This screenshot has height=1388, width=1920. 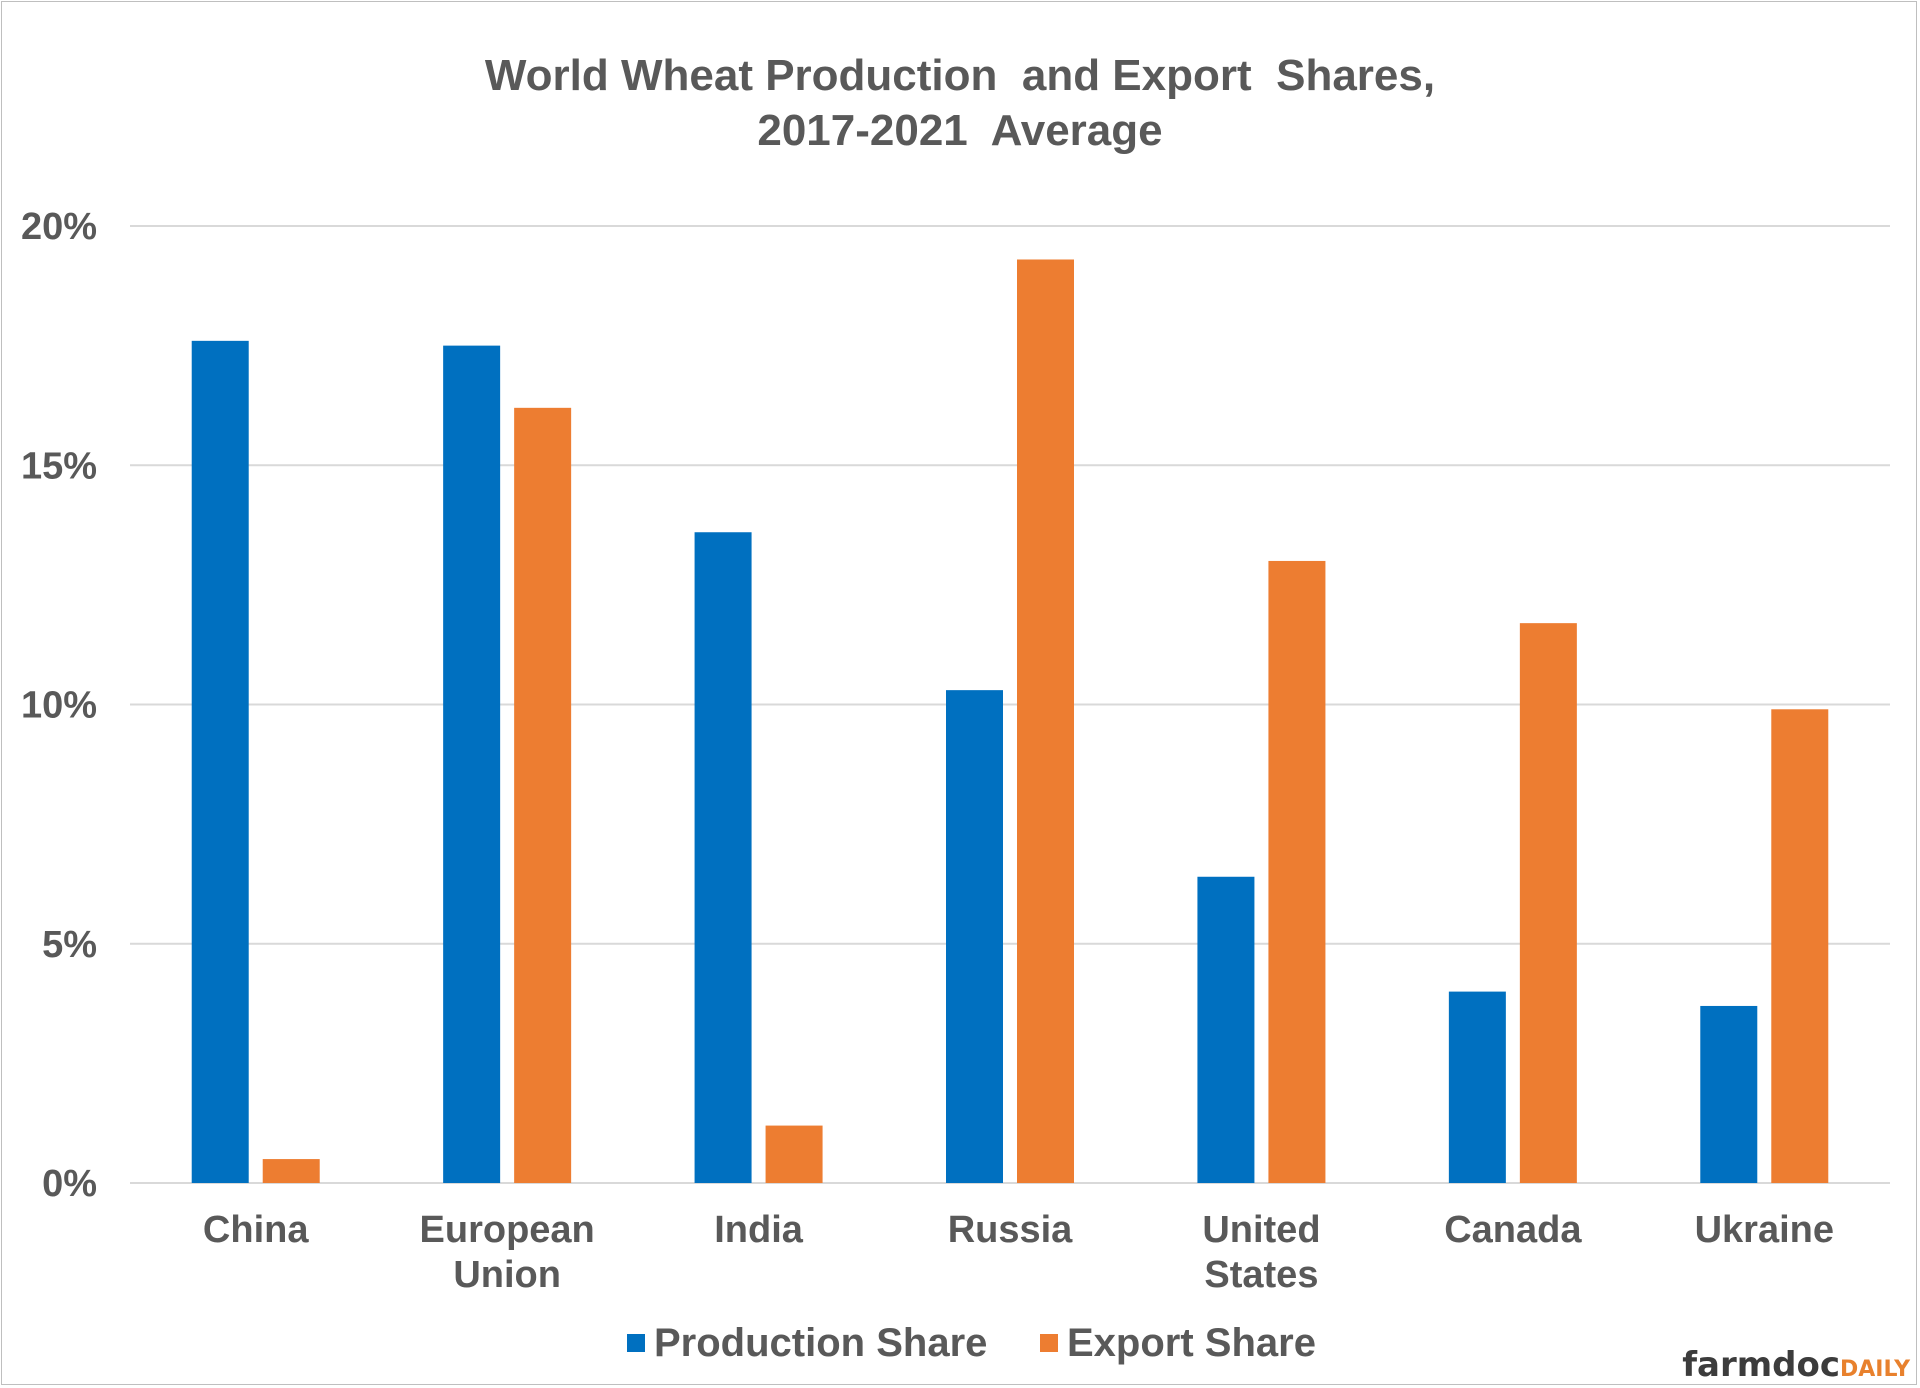 What do you see at coordinates (1477, 1087) in the screenshot?
I see `bar-canada-production-share` at bounding box center [1477, 1087].